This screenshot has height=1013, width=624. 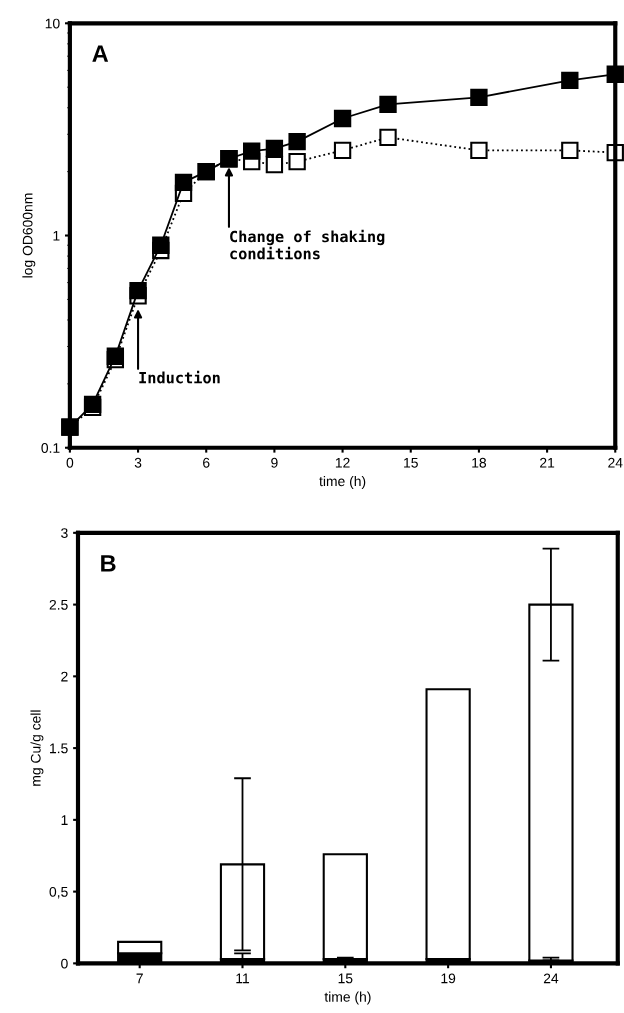 I want to click on y-tick-label: 0, so click(x=64, y=963).